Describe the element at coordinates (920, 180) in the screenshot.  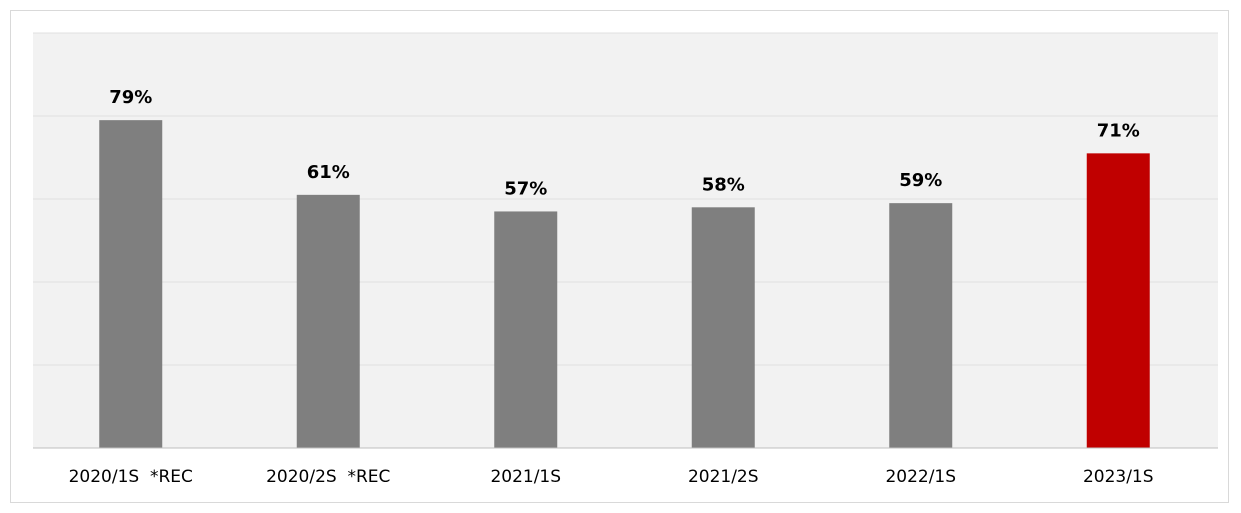
I see `value-label-5: 59%` at that location.